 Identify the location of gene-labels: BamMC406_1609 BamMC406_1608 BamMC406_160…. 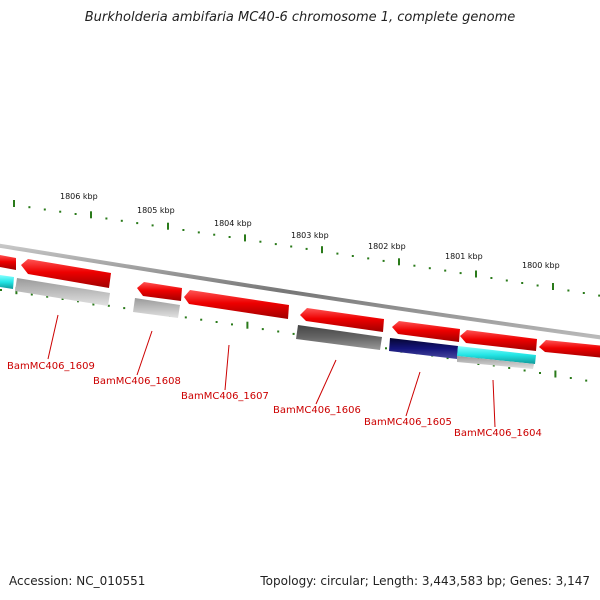
(274, 400).